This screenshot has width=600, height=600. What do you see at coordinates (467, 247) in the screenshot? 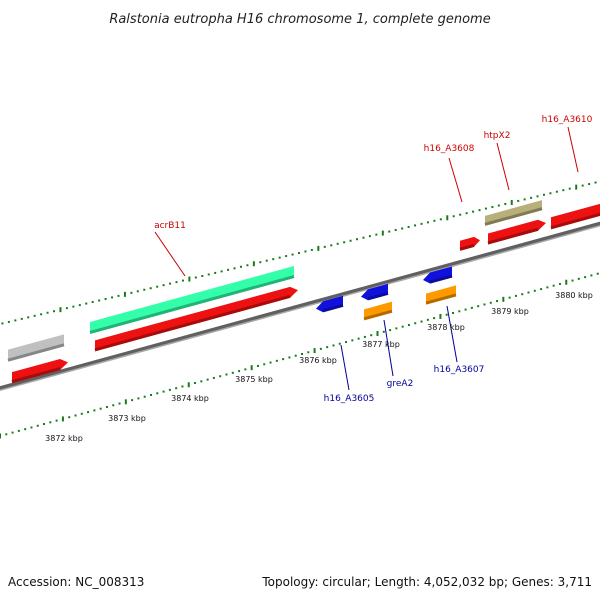
I see `gene-feature-h16-a3608-shadow` at bounding box center [467, 247].